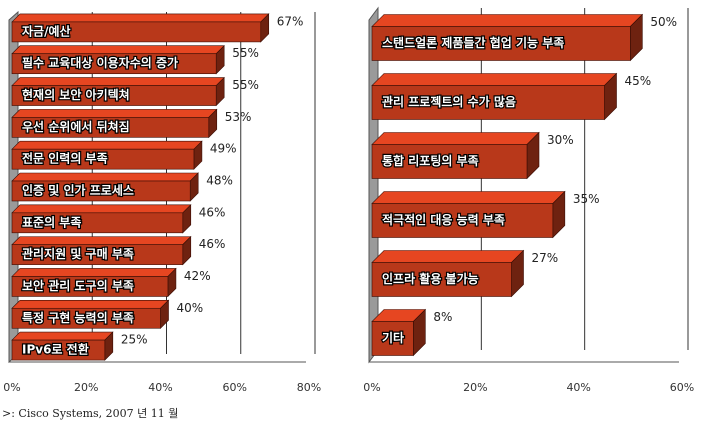  I want to click on category-label: 전문 인력의 부족, so click(65, 158).